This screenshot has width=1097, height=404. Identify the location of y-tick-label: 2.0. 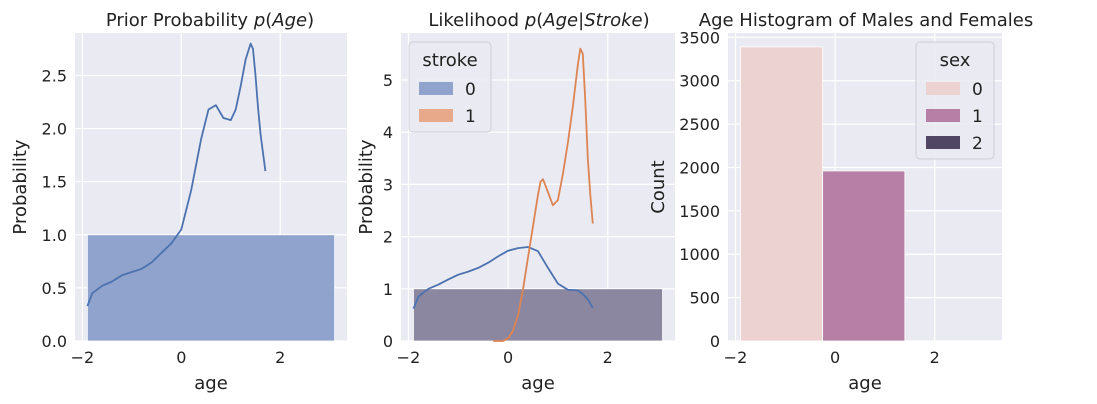
(54, 129).